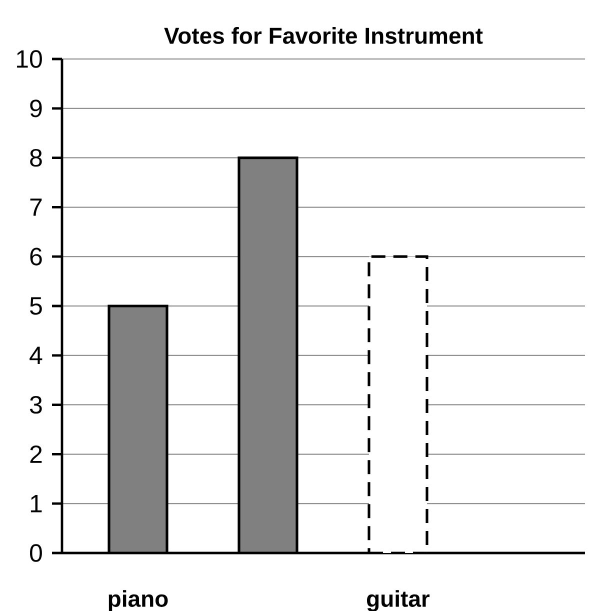 The image size is (589, 611). I want to click on x-tick-label: piano, so click(138, 600).